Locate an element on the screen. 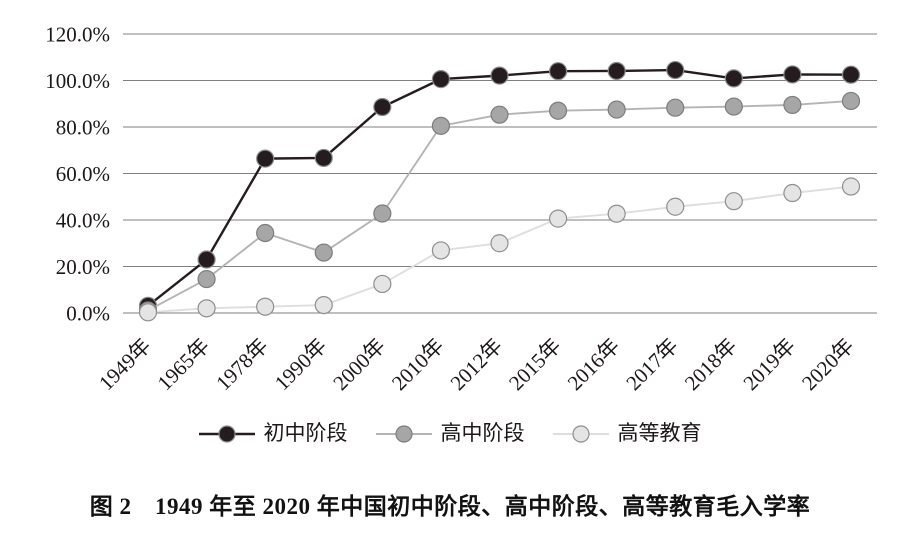 The height and width of the screenshot is (539, 900). x-tick-label: 2015年 is located at coordinates (535, 365).